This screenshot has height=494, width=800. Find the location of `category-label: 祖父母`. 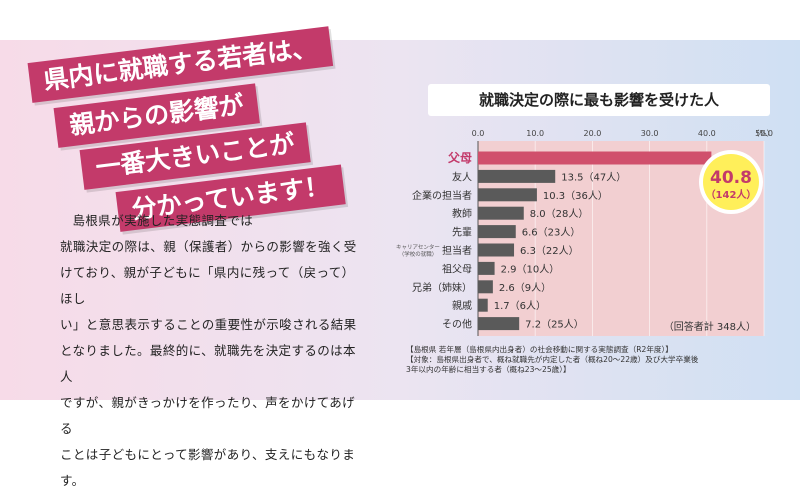

category-label: 祖父母 is located at coordinates (457, 268).